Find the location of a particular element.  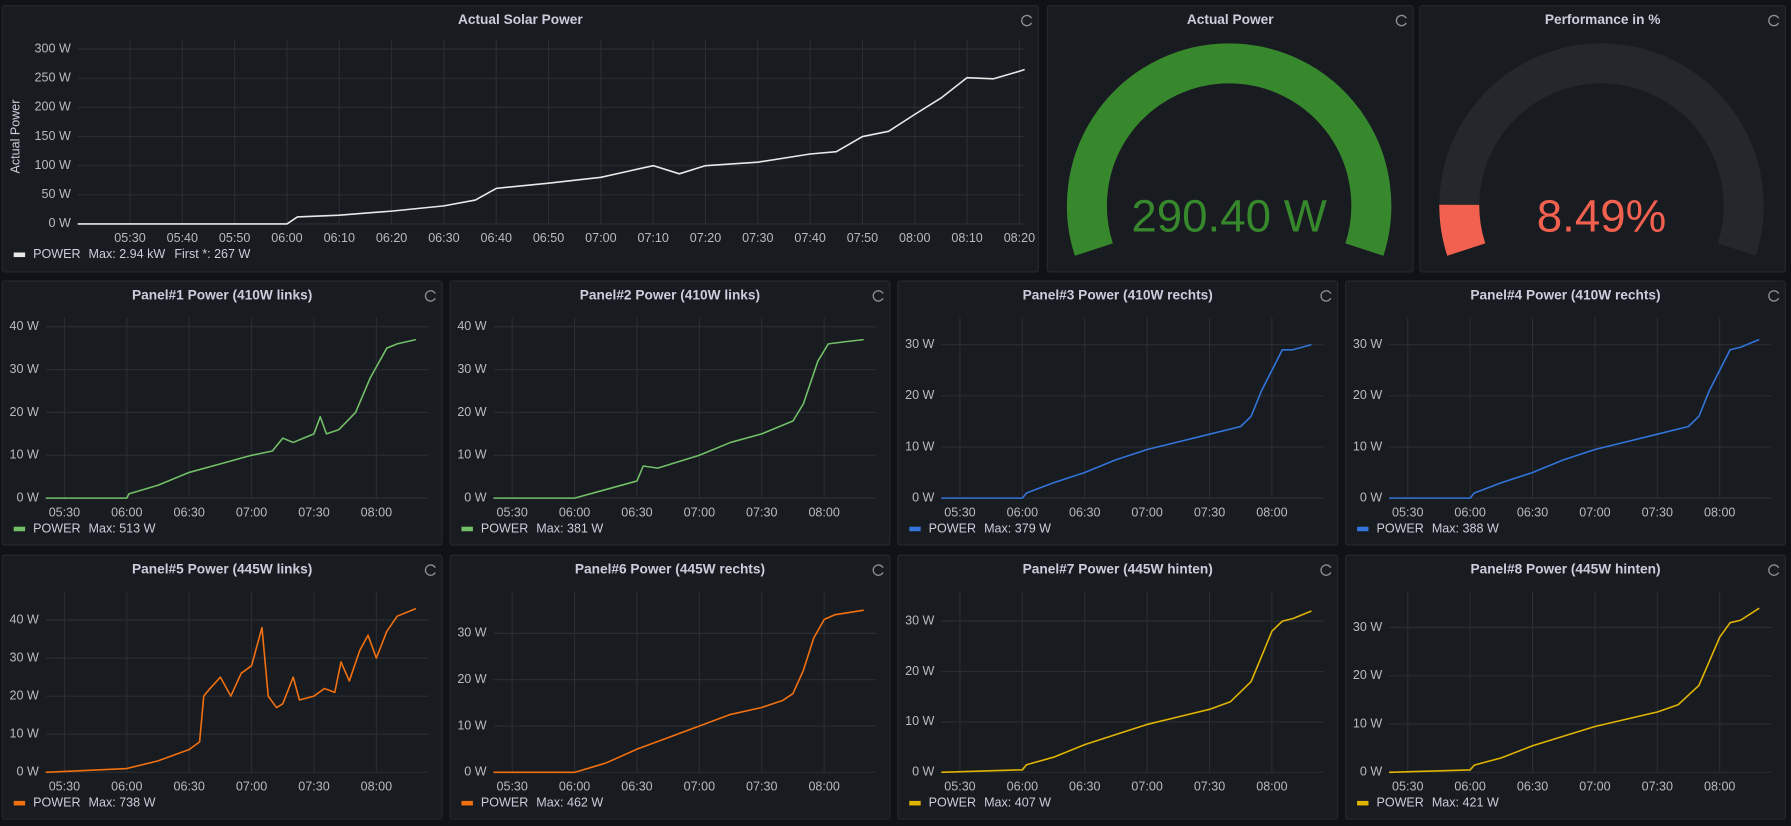

panel-title: Actual Solar Power is located at coordinates (520, 19).